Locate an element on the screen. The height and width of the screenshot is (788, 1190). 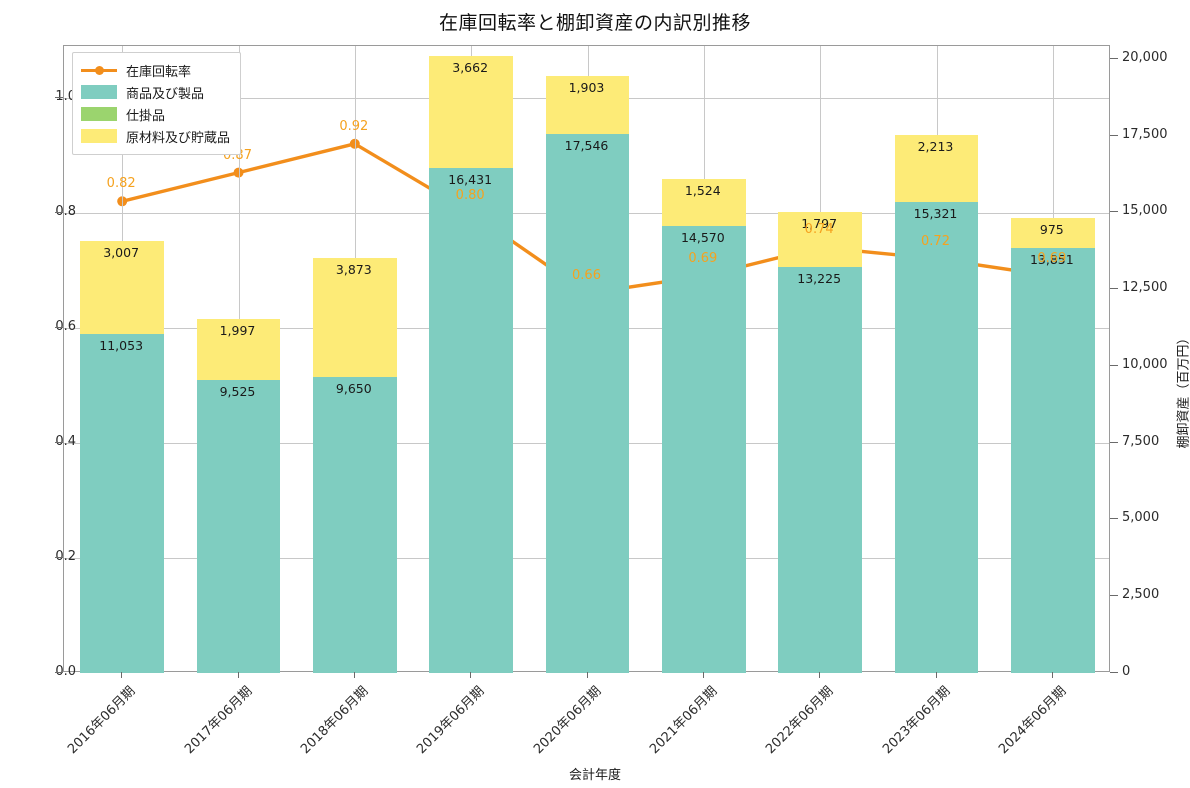
bar-value-label: 14,570 is located at coordinates (702, 237).